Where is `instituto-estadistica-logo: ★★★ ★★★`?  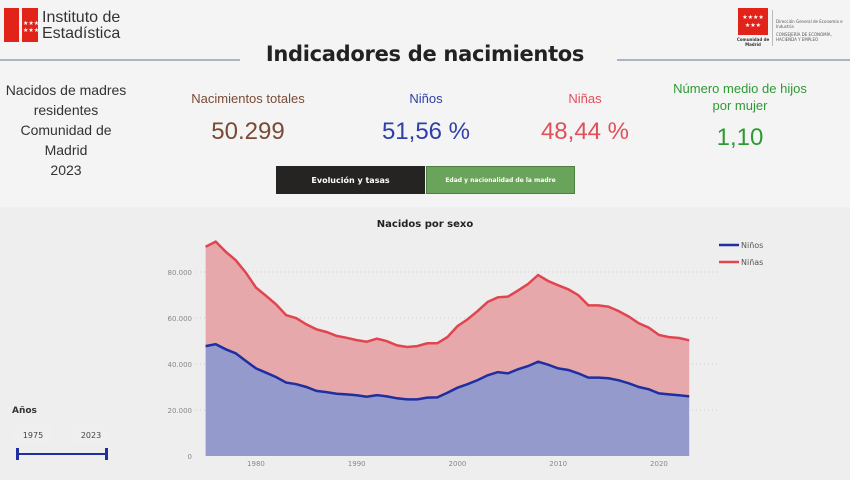 instituto-estadistica-logo: ★★★ ★★★ is located at coordinates (22, 25).